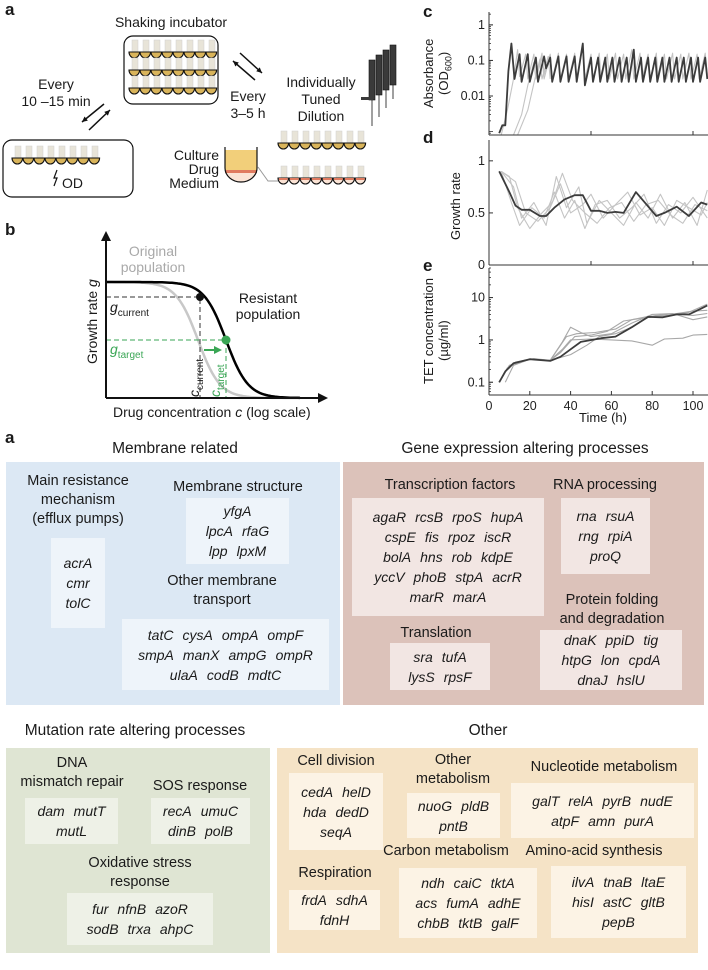  What do you see at coordinates (469, 577) in the screenshot?
I see `gene-name: stpA` at bounding box center [469, 577].